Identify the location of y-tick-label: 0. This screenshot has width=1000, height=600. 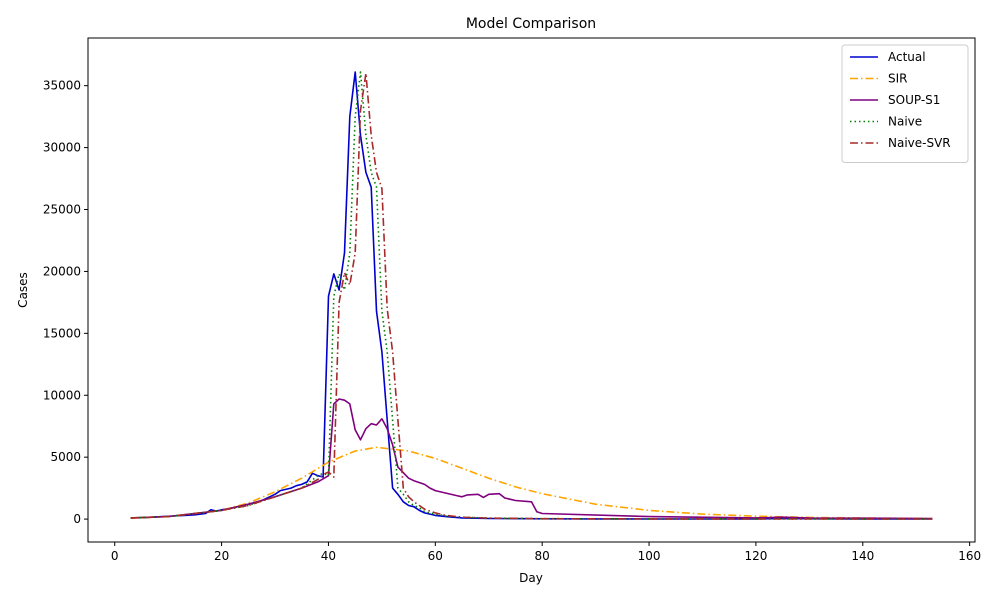
(77, 519).